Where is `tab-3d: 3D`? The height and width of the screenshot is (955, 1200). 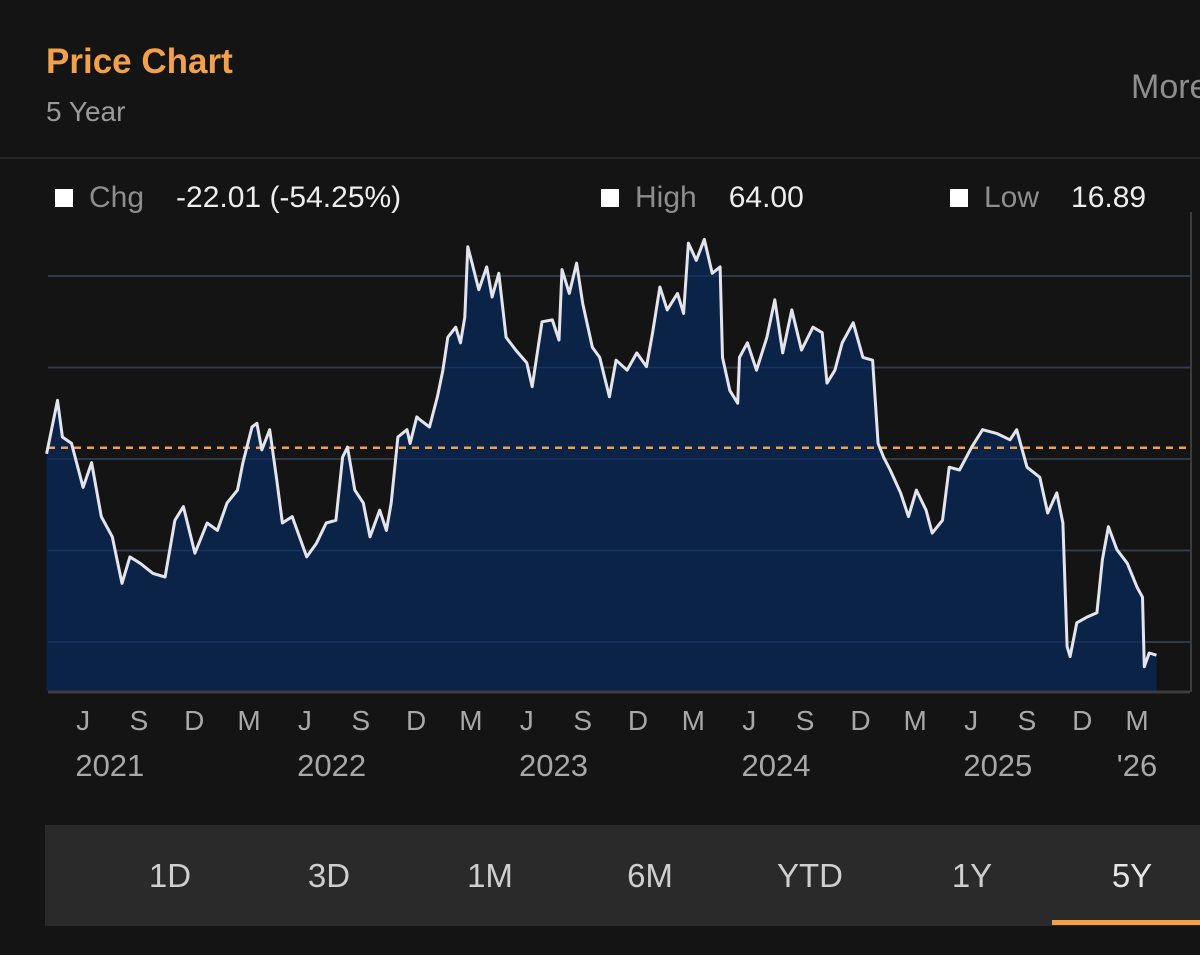 tab-3d: 3D is located at coordinates (329, 875).